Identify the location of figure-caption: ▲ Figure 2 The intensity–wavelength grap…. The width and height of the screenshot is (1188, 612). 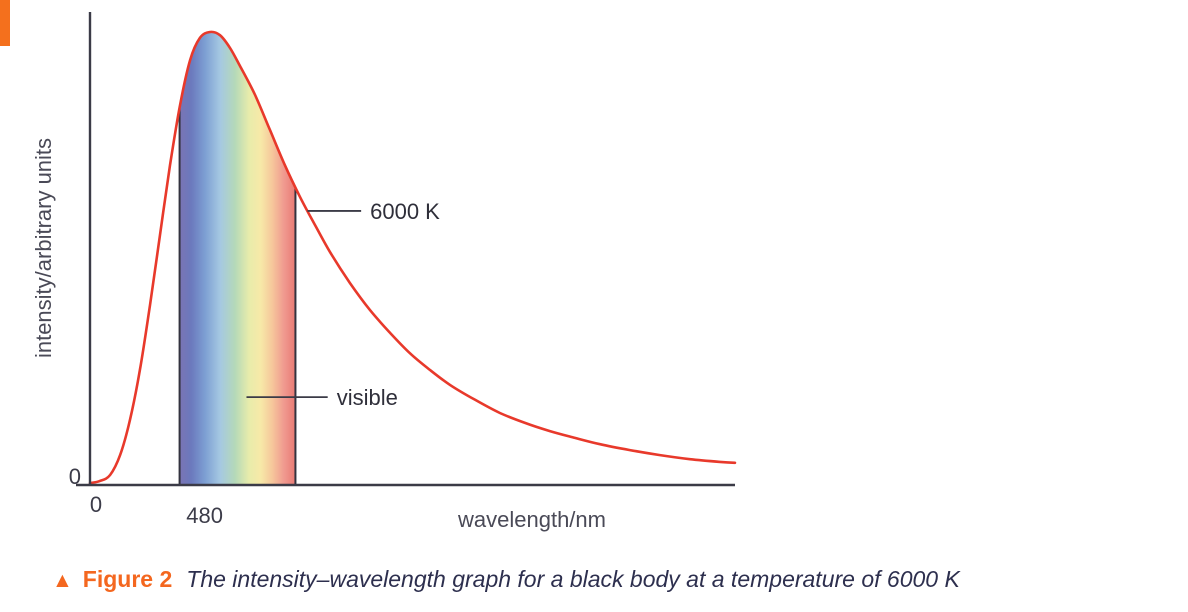
(602, 579).